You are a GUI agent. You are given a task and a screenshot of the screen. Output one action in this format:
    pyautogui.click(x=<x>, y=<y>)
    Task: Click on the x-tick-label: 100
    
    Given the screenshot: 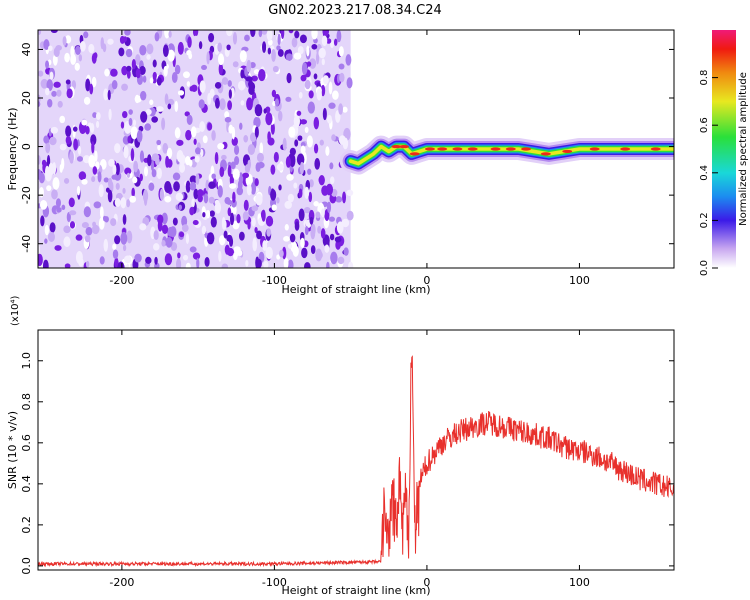 What is the action you would take?
    pyautogui.click(x=579, y=582)
    